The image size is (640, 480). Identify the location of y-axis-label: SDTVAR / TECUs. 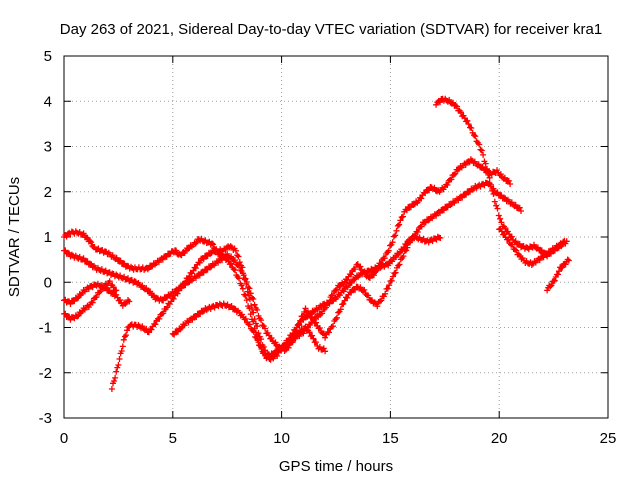
(14, 237).